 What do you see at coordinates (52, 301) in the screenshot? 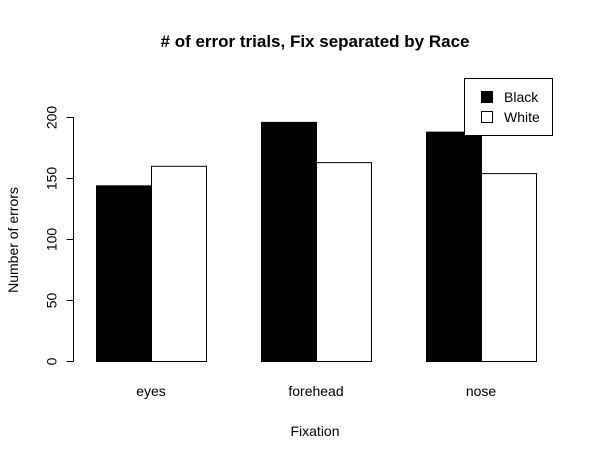
I see `y-tick-label: 50` at bounding box center [52, 301].